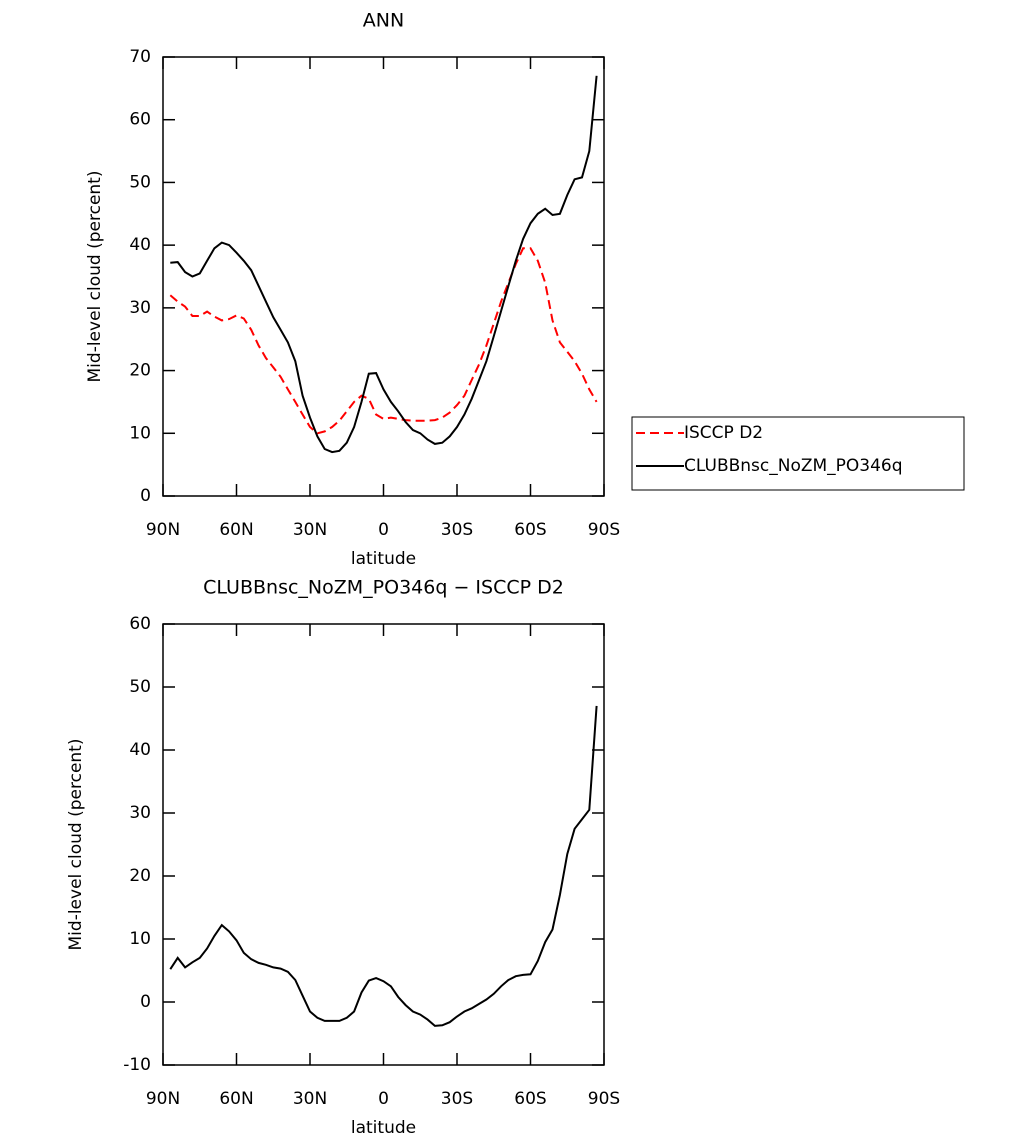  Describe the element at coordinates (137, 1065) in the screenshot. I see `y-tick-label: -10` at that location.